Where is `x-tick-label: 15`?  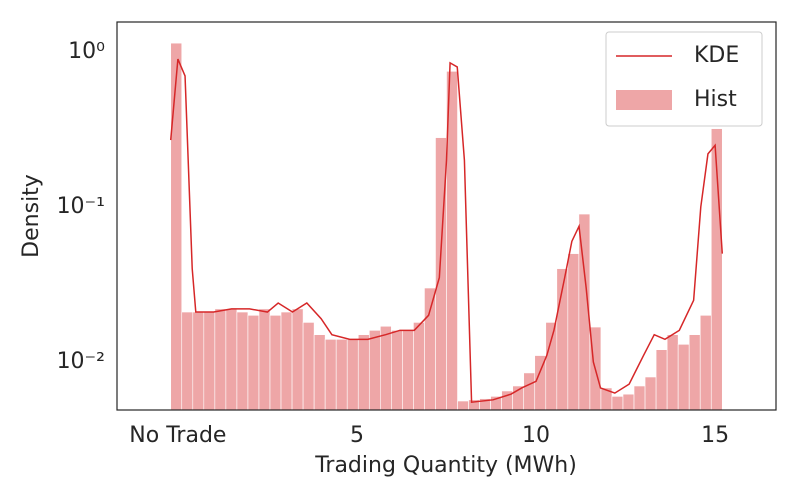
x-tick-label: 15 is located at coordinates (715, 435).